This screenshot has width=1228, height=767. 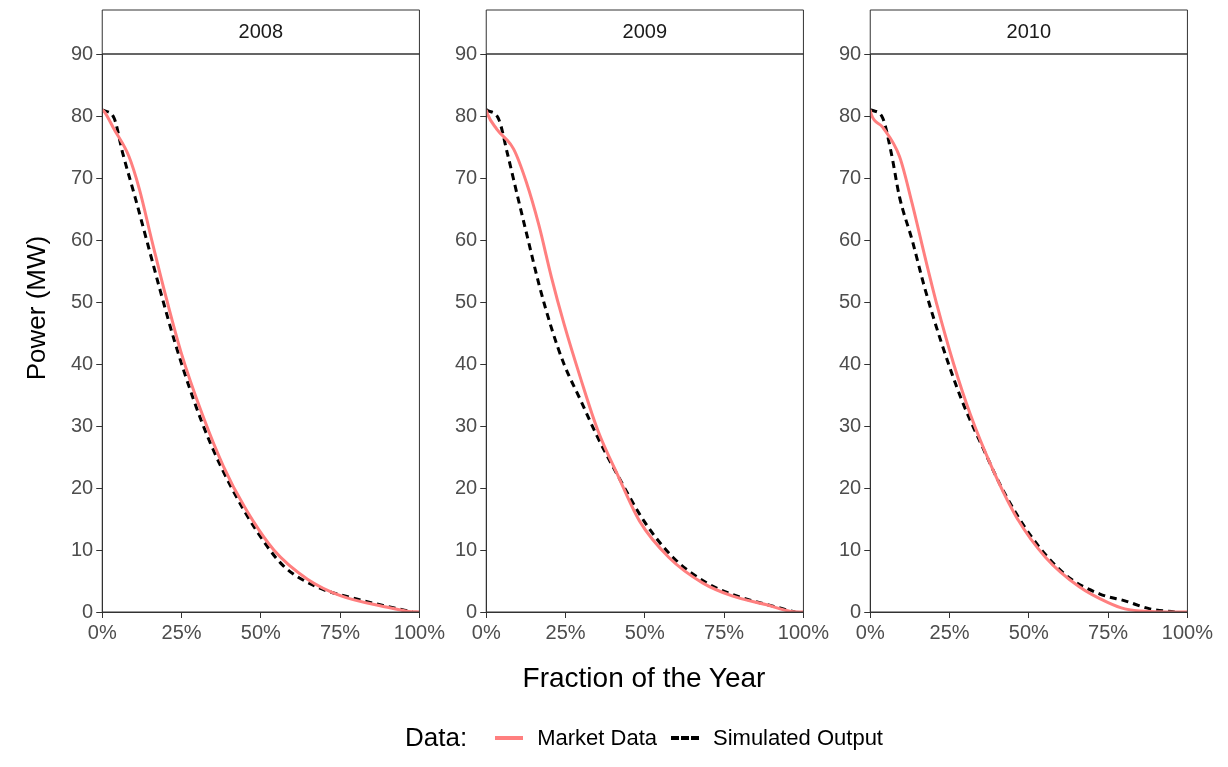 What do you see at coordinates (261, 30) in the screenshot?
I see `chart-title: 2008` at bounding box center [261, 30].